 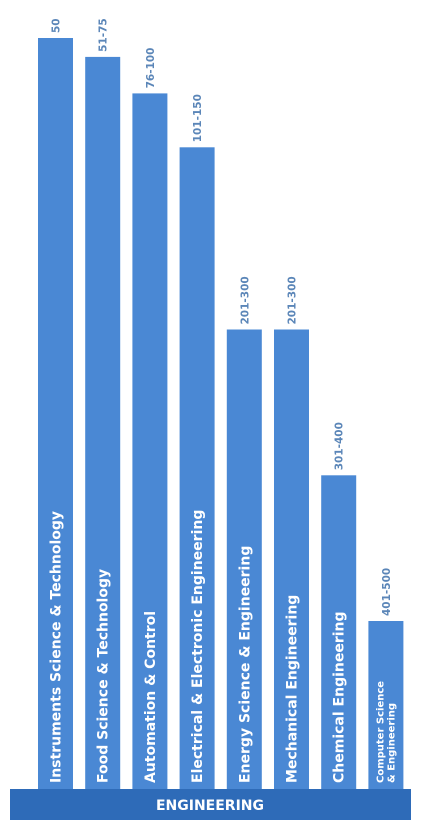 I want to click on range-label-2: 51-75, so click(x=104, y=35).